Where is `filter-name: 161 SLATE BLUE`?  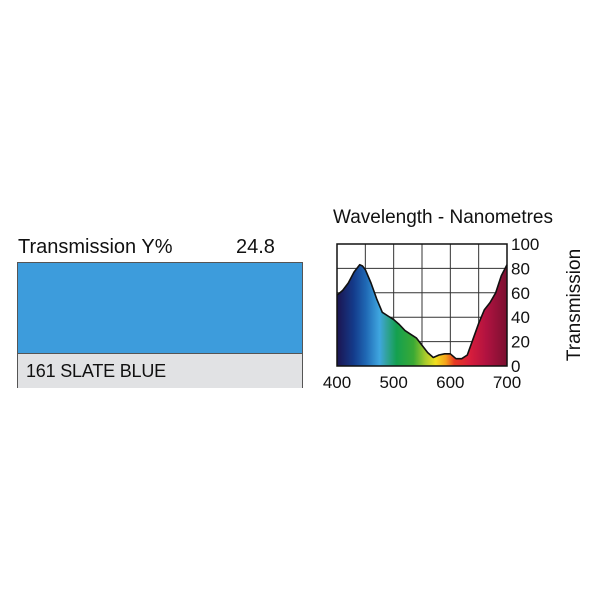 filter-name: 161 SLATE BLUE is located at coordinates (96, 370).